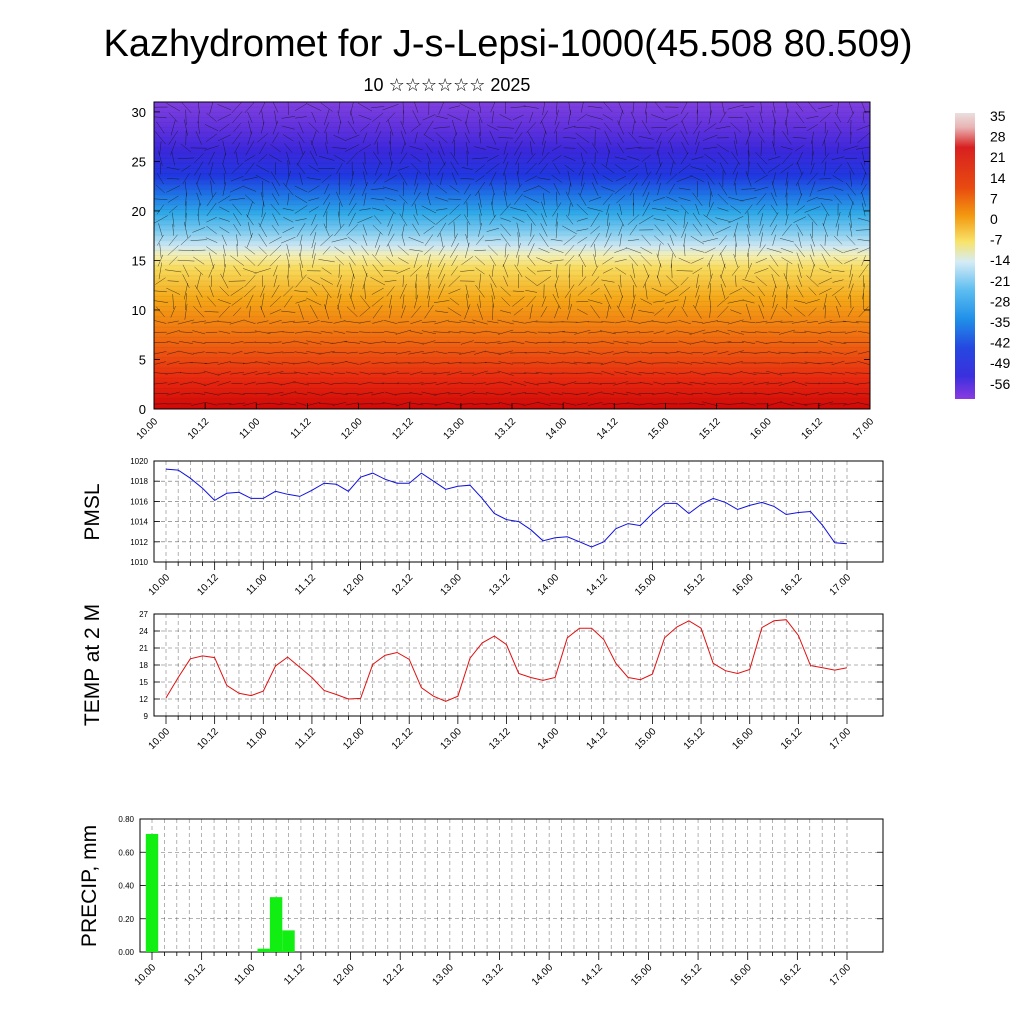 This screenshot has height=1024, width=1024. What do you see at coordinates (1000, 384) in the screenshot?
I see `colorbar-label: -56` at bounding box center [1000, 384].